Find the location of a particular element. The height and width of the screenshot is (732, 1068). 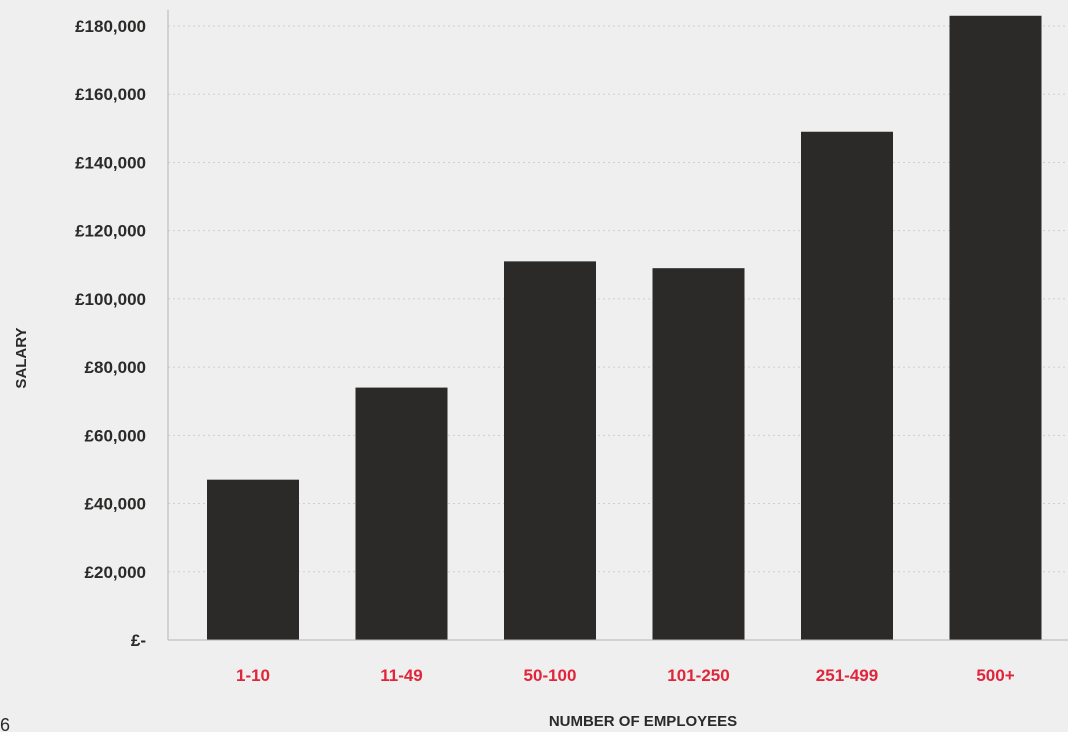

y-tick-label: £120,000 is located at coordinates (110, 231).